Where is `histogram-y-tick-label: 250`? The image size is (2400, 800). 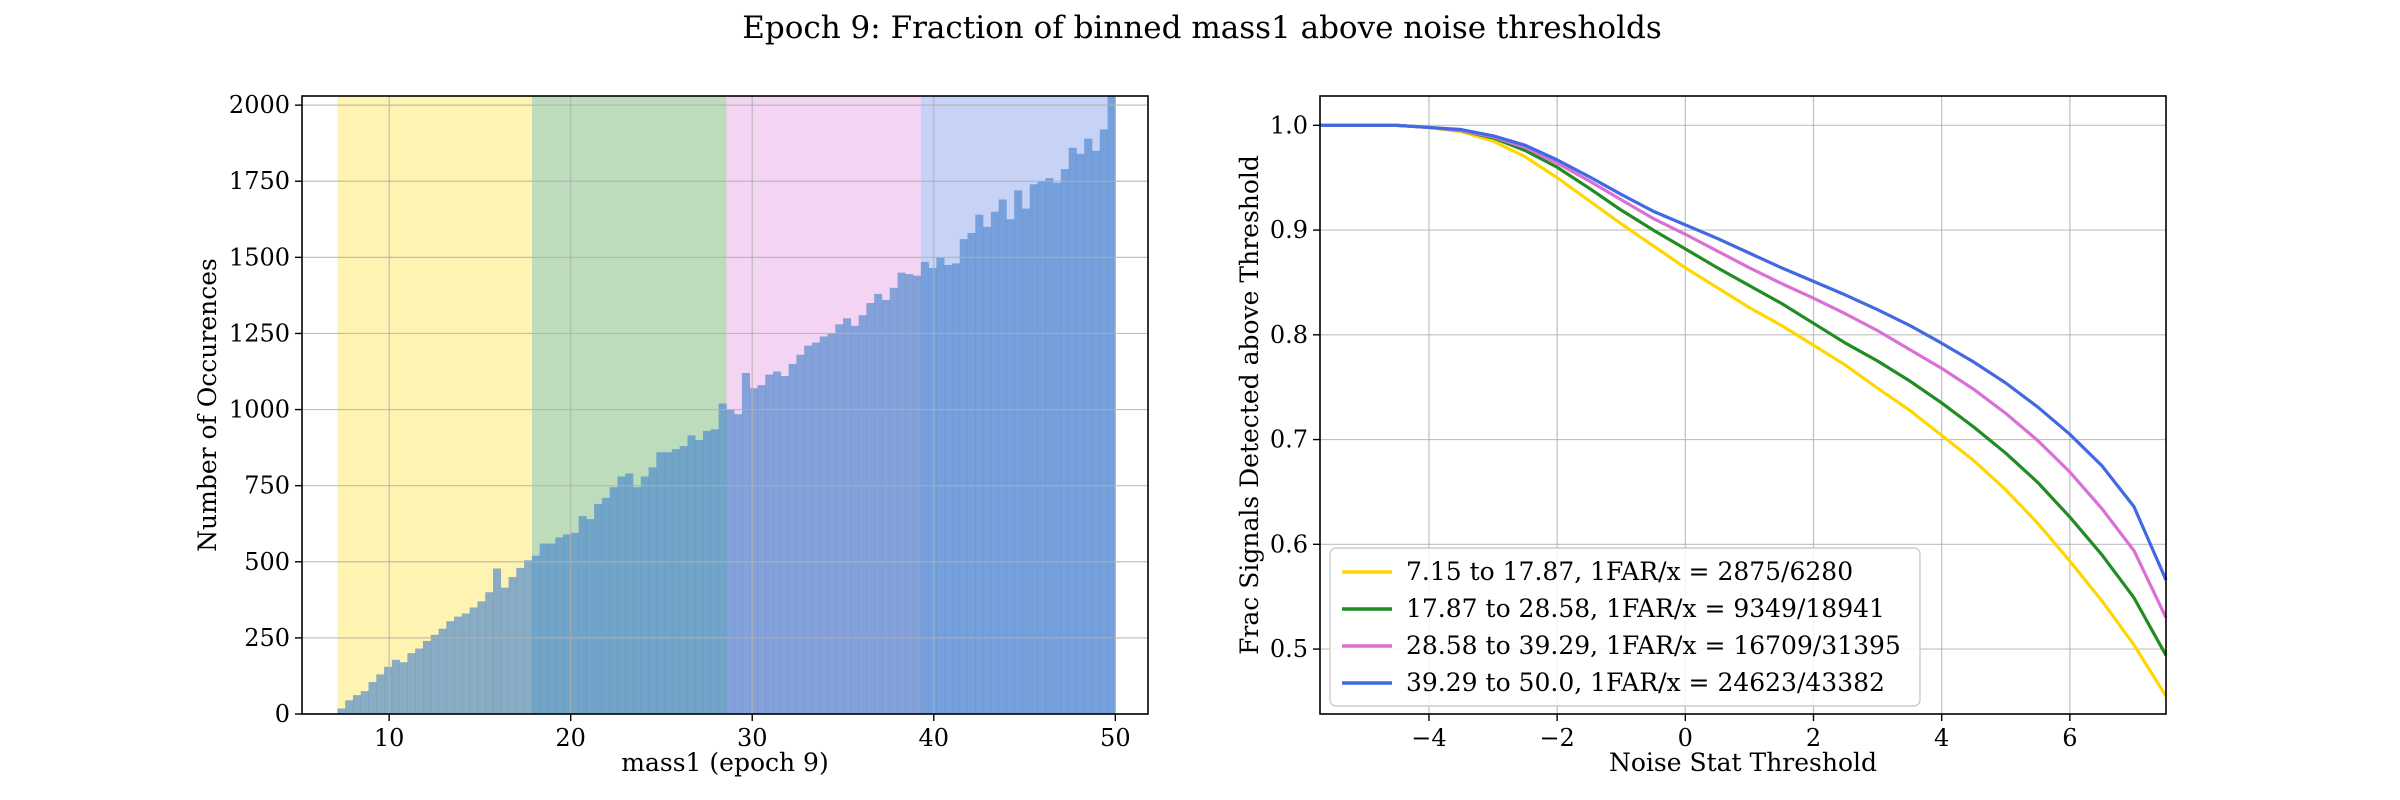
histogram-y-tick-label: 250 is located at coordinates (267, 638).